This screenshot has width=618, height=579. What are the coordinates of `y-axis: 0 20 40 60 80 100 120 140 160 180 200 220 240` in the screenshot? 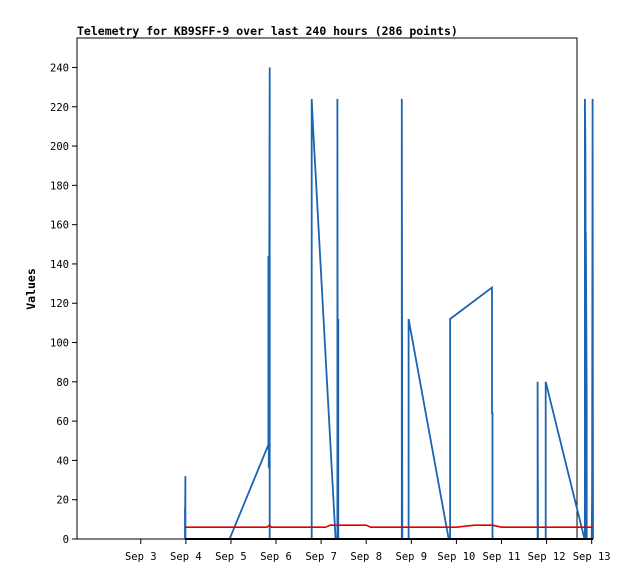 It's located at (63, 304).